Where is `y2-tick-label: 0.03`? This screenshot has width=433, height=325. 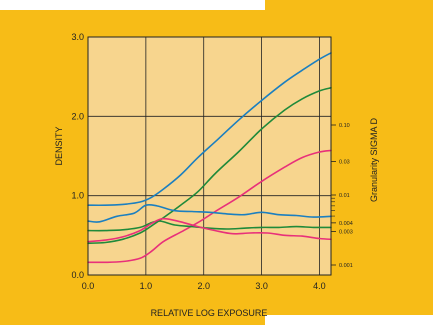
y2-tick-label: 0.03 is located at coordinates (344, 163).